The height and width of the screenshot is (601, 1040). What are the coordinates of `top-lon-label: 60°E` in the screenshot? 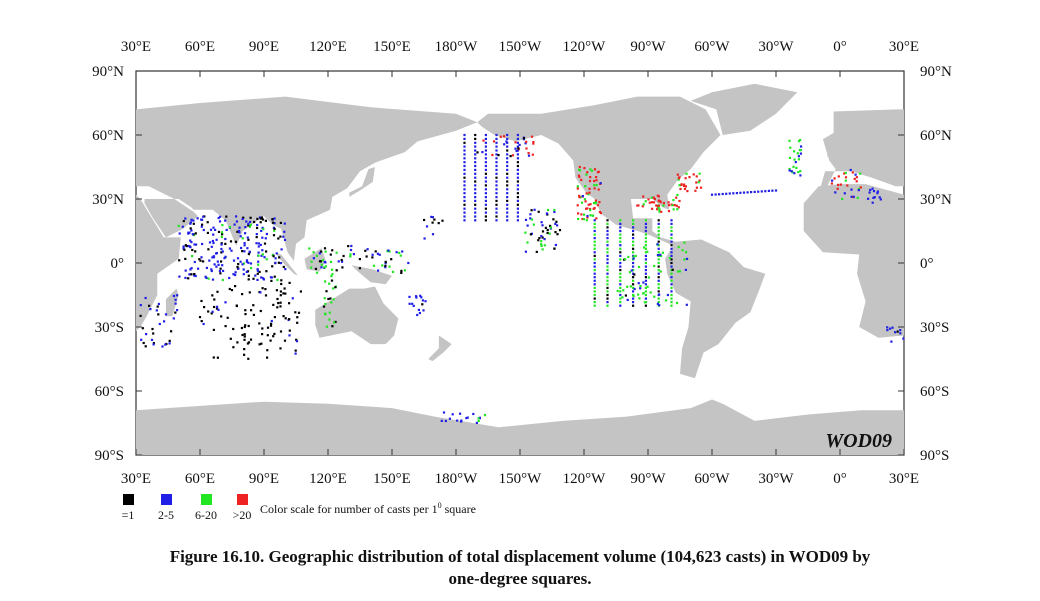 It's located at (200, 47).